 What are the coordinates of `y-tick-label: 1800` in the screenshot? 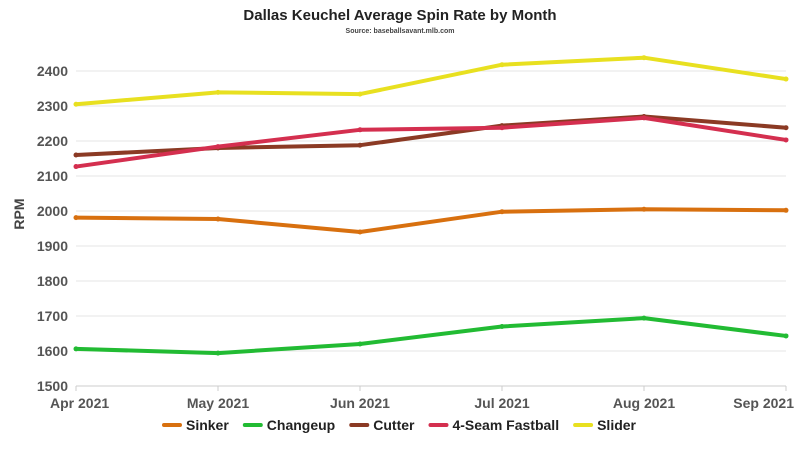 It's located at (52, 281).